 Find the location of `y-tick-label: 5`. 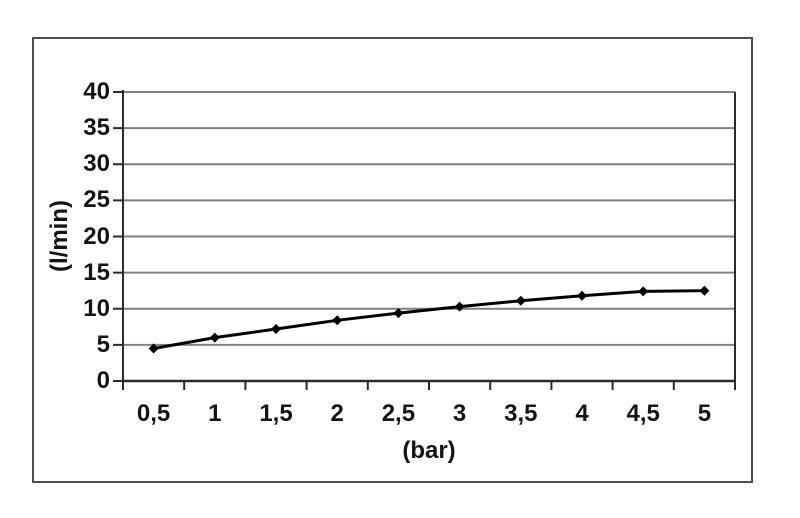

y-tick-label: 5 is located at coordinates (103, 344).